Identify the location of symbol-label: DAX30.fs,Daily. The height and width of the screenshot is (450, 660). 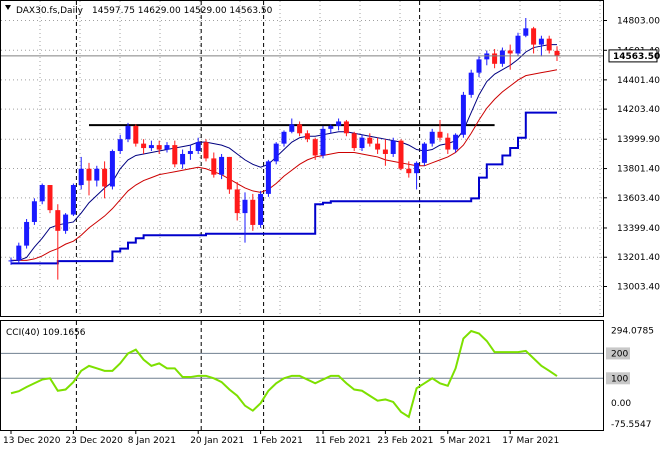
(50, 11).